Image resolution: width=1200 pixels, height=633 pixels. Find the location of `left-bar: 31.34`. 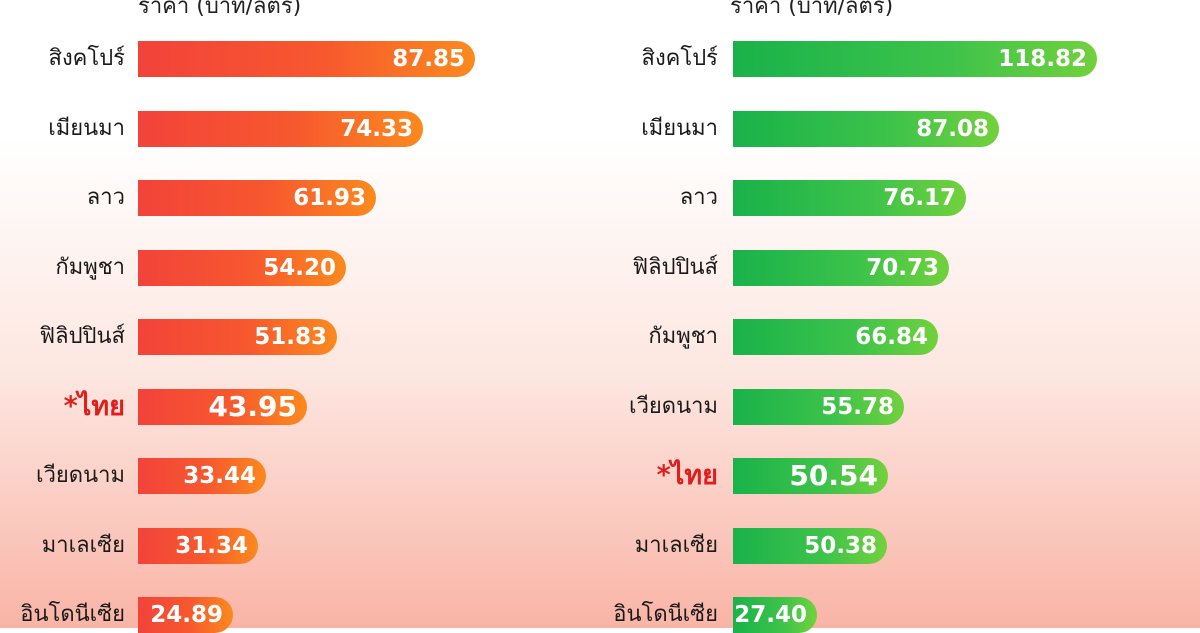

left-bar: 31.34 is located at coordinates (198, 546).